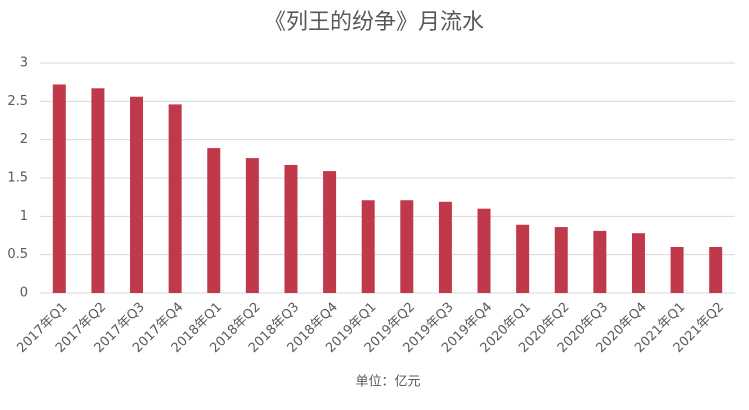 The width and height of the screenshot is (749, 410). Describe the element at coordinates (17, 254) in the screenshot. I see `y-tick-label: 0.5` at that location.